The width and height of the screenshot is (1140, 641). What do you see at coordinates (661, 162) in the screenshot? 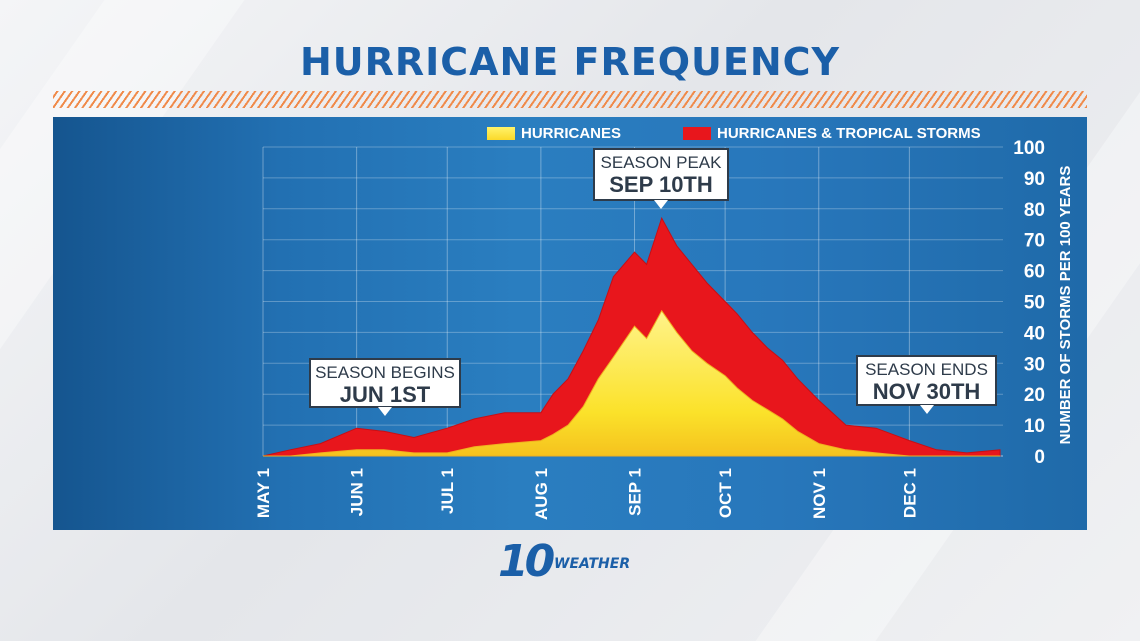
I see `annotation-season-peak-label: SEASON PEAK` at bounding box center [661, 162].